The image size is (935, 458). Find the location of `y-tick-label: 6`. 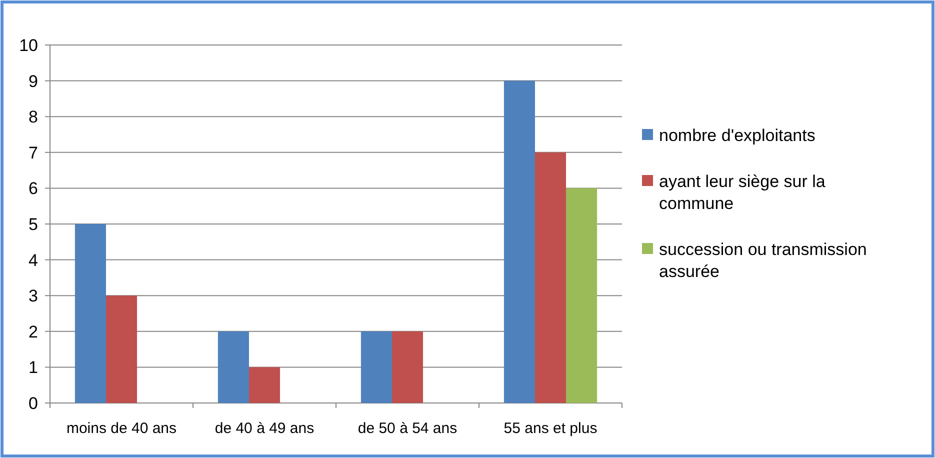

y-tick-label: 6 is located at coordinates (33, 188).